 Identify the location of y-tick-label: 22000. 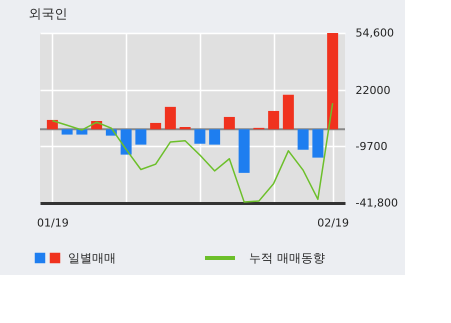
(373, 90).